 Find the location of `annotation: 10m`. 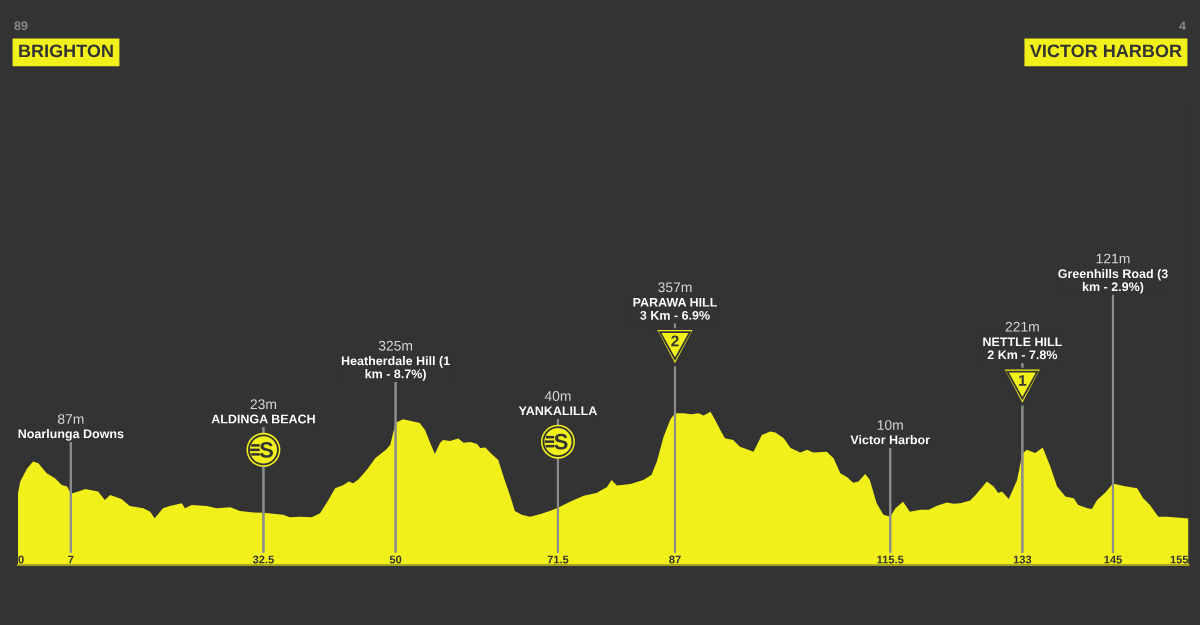

annotation: 10m is located at coordinates (890, 425).